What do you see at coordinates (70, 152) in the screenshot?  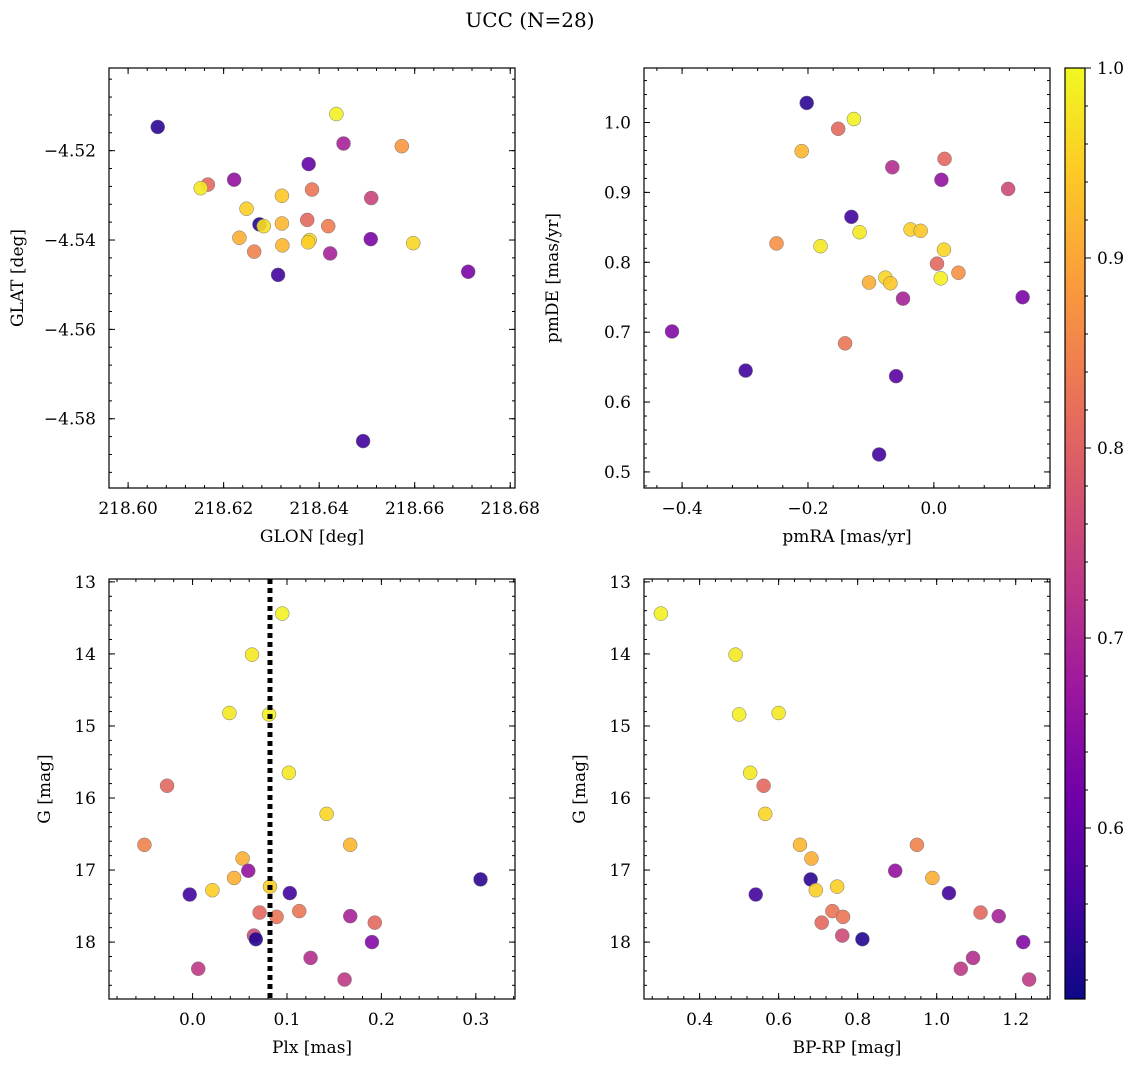 I see `y-tick-label: −4.52` at bounding box center [70, 152].